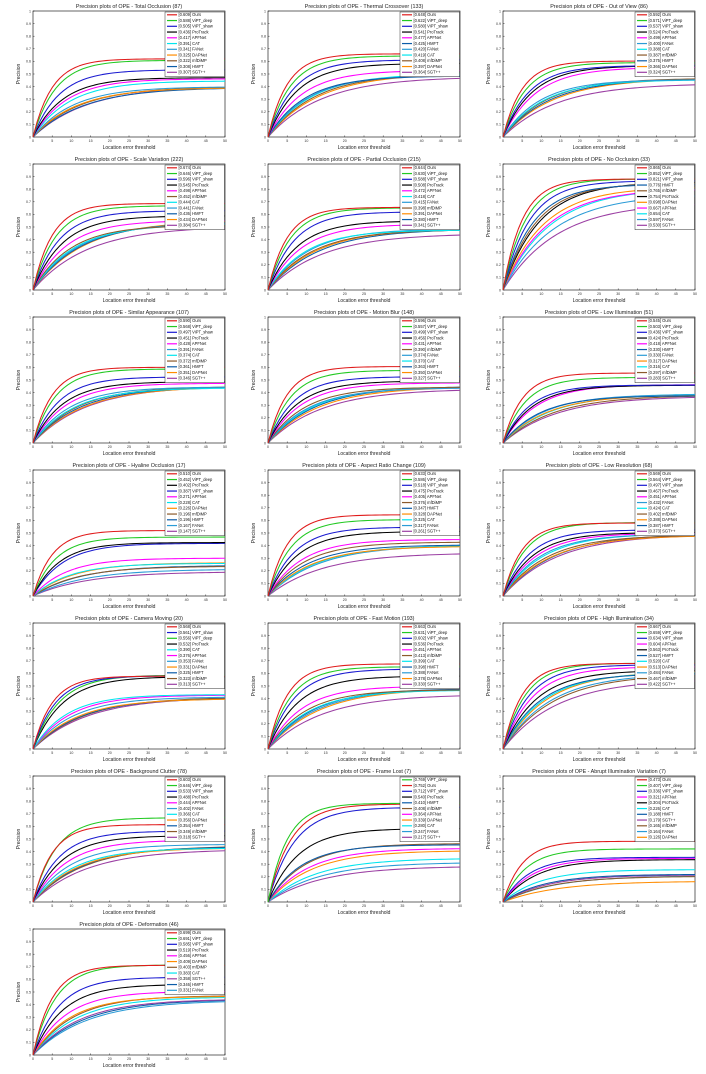 This screenshot has height=1074, width=706. What do you see at coordinates (193, 360) in the screenshot?
I see `legend-entry-mfdimp: [0.372] mfDiMP` at bounding box center [193, 360].